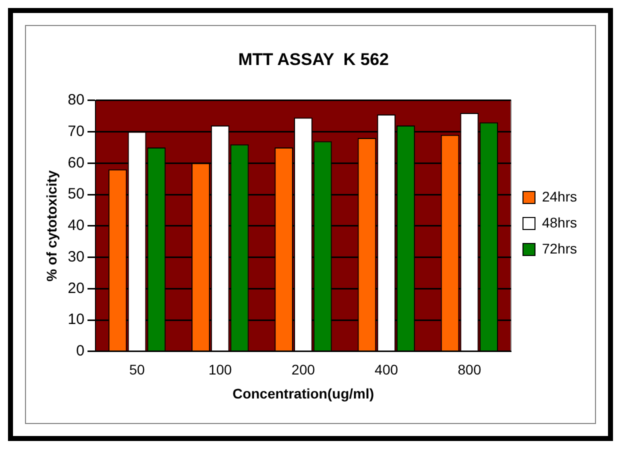 This screenshot has height=449, width=621. Describe the element at coordinates (137, 370) in the screenshot. I see `x-tick-label: 50` at that location.